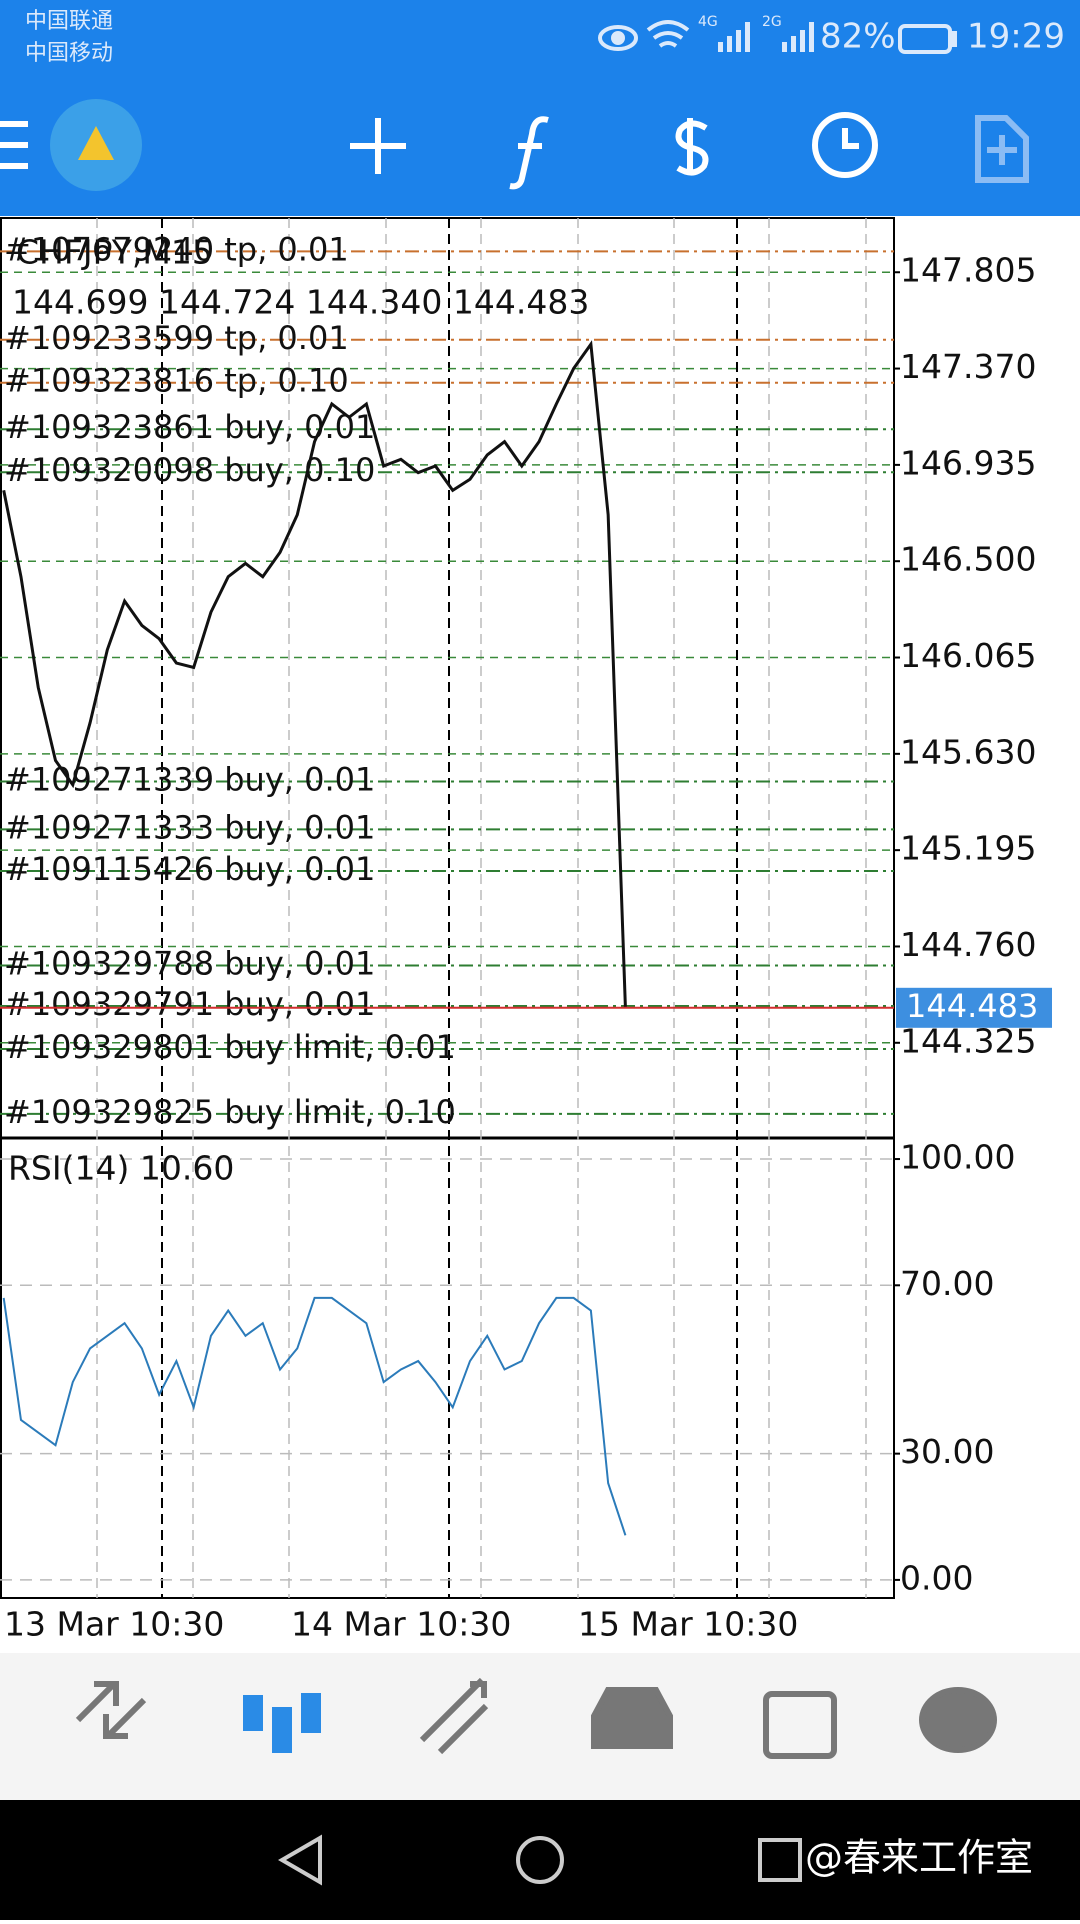  Describe the element at coordinates (968, 751) in the screenshot. I see `y-tick-label: 145.630` at that location.